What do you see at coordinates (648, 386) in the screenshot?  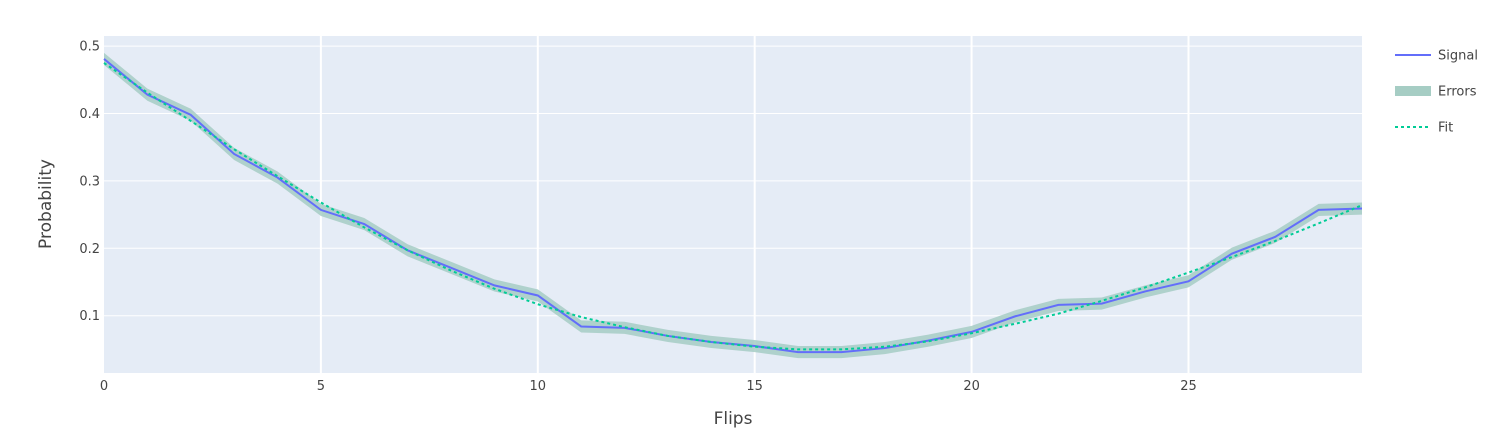 I see `x-axis-ticks: 0 5 10 15 20 25` at bounding box center [648, 386].